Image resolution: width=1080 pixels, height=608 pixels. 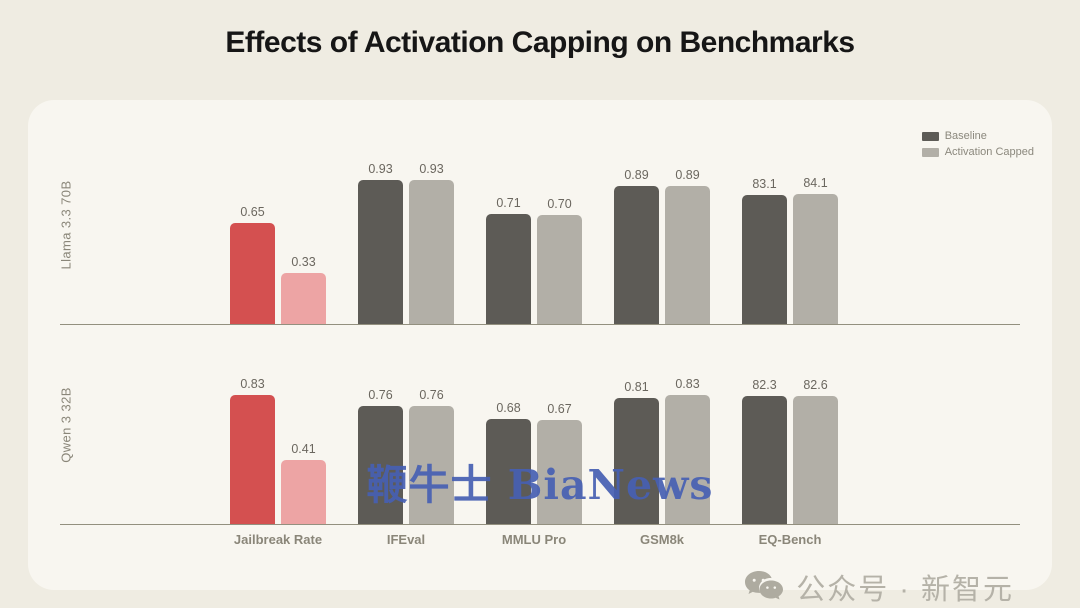 What do you see at coordinates (534, 539) in the screenshot?
I see `category-label-mmlu-pro: MMLU Pro` at bounding box center [534, 539].